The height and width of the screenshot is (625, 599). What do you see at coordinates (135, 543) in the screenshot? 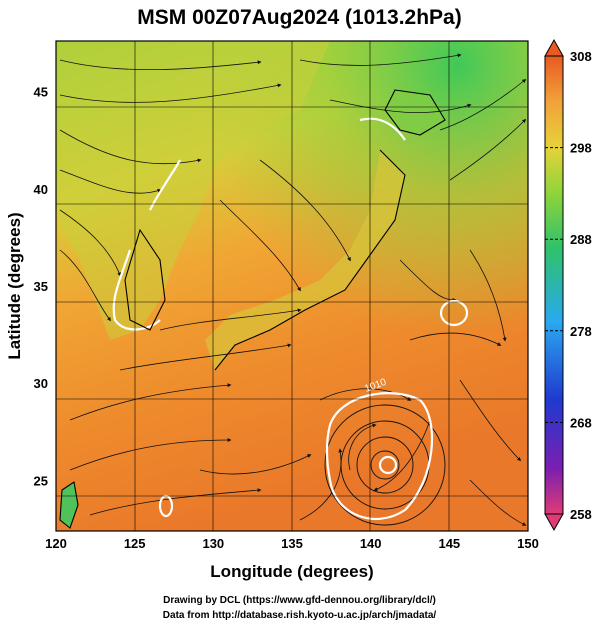
I see `x-tick-label: 125` at bounding box center [135, 543].